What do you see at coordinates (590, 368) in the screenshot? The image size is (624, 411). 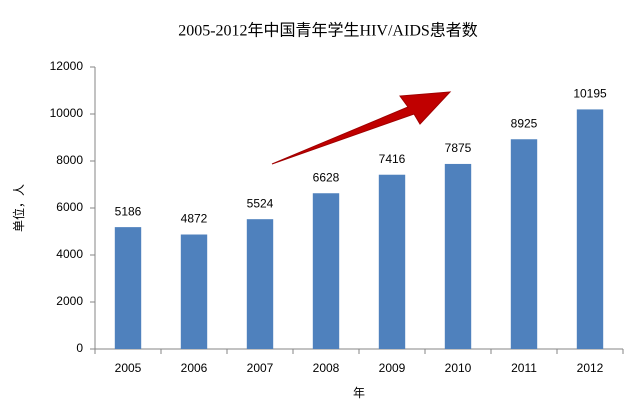 I see `x-tick-label: 2012` at bounding box center [590, 368].